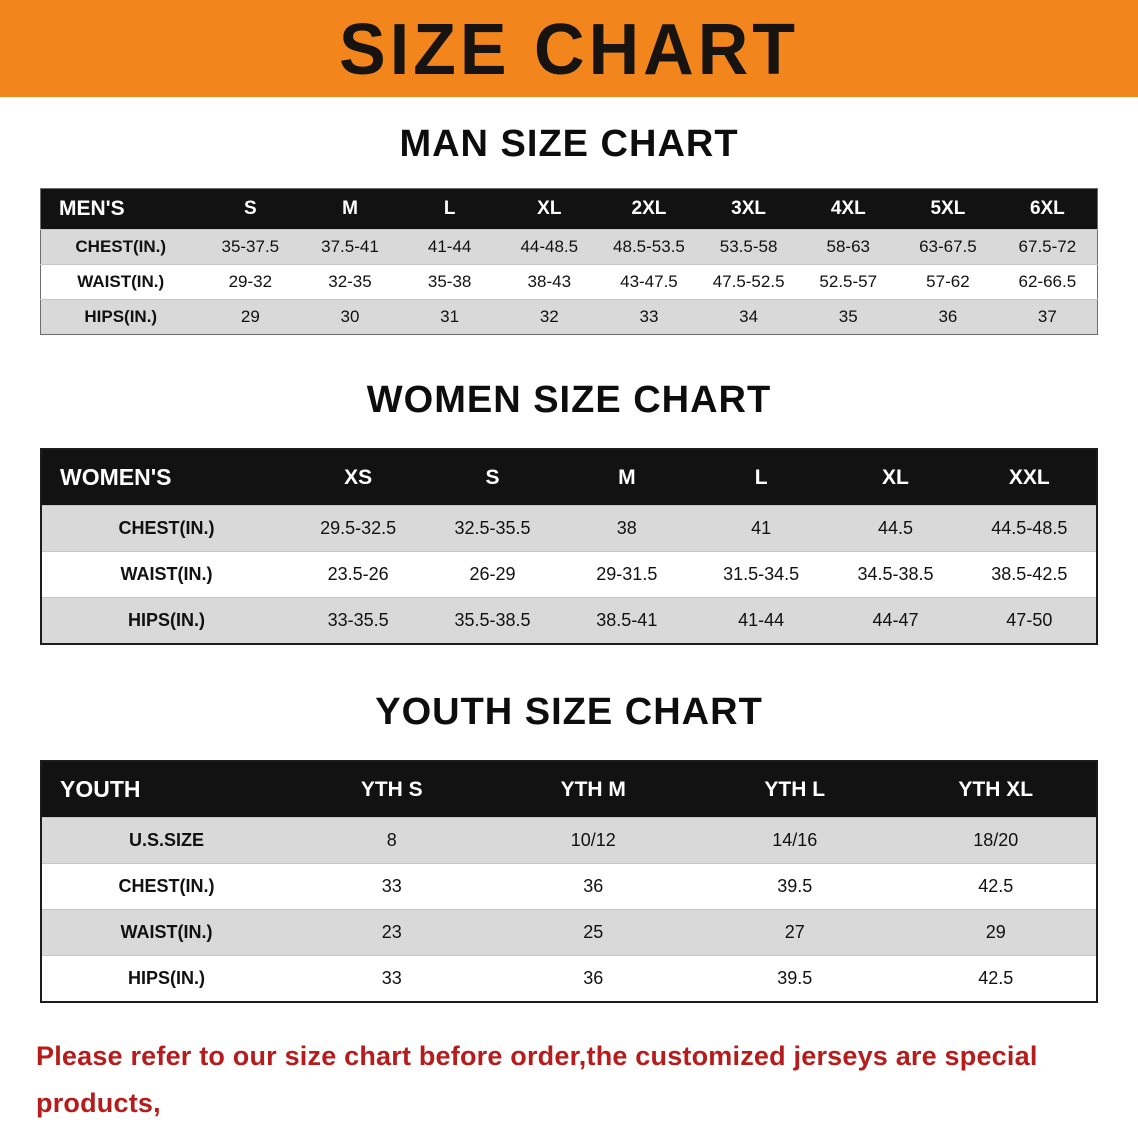 The width and height of the screenshot is (1138, 1132). What do you see at coordinates (848, 281) in the screenshot?
I see `table-cell: 52.5-57` at bounding box center [848, 281].